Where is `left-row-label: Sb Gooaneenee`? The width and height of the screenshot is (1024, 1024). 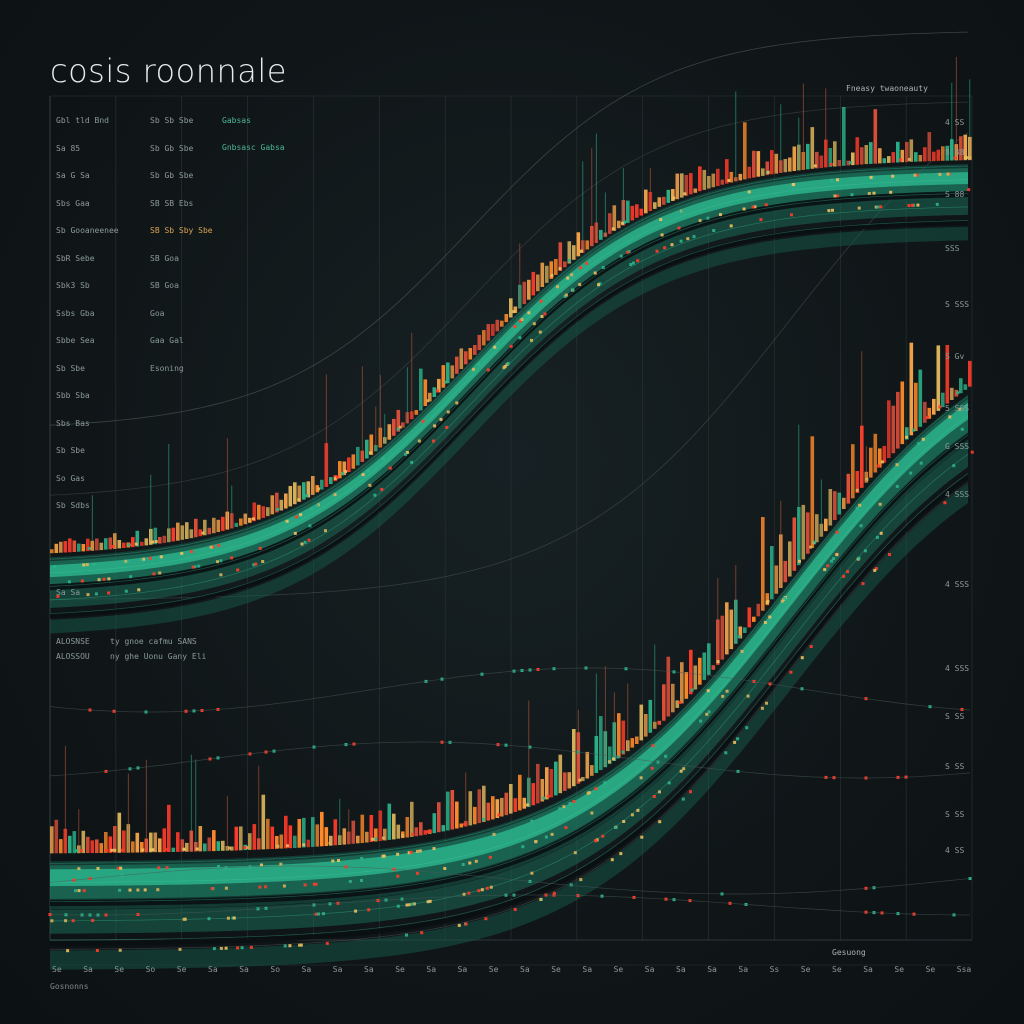 left-row-label: Sb Gooaneenee is located at coordinates (87, 230).